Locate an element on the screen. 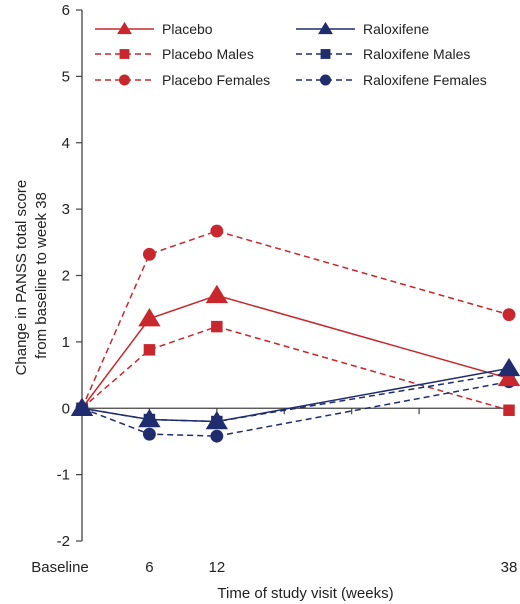  x-tick-label: Baseline is located at coordinates (60, 567).